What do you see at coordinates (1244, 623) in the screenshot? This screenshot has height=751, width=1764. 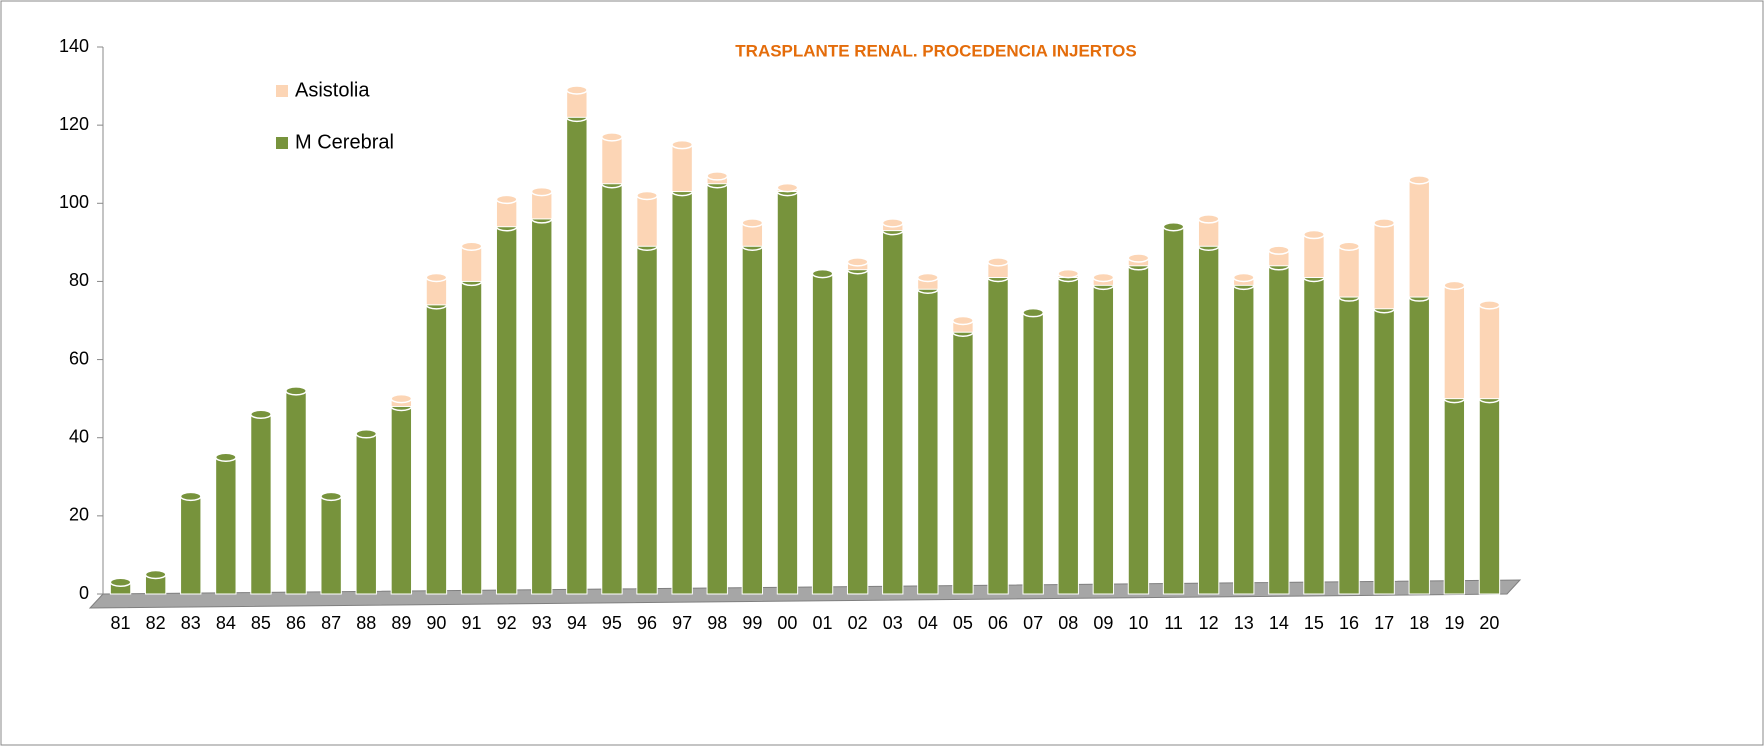 I see `x-tick-label: 13` at bounding box center [1244, 623].